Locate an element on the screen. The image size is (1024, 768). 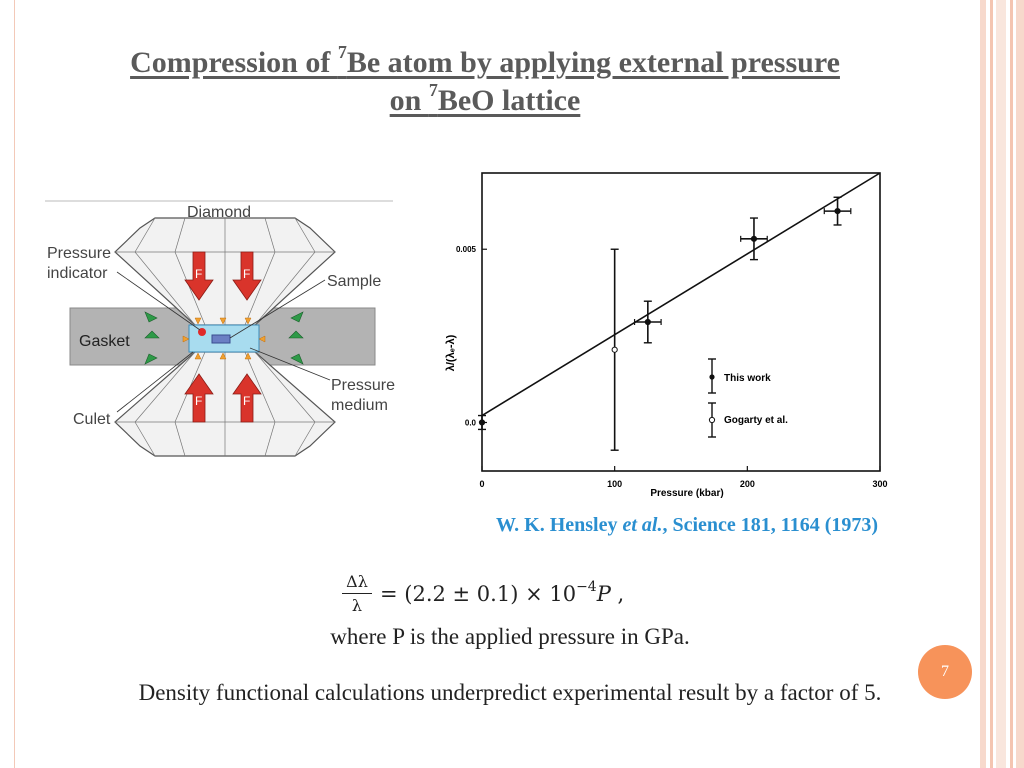
decorative-stripes is located at coordinates (1002, 384).